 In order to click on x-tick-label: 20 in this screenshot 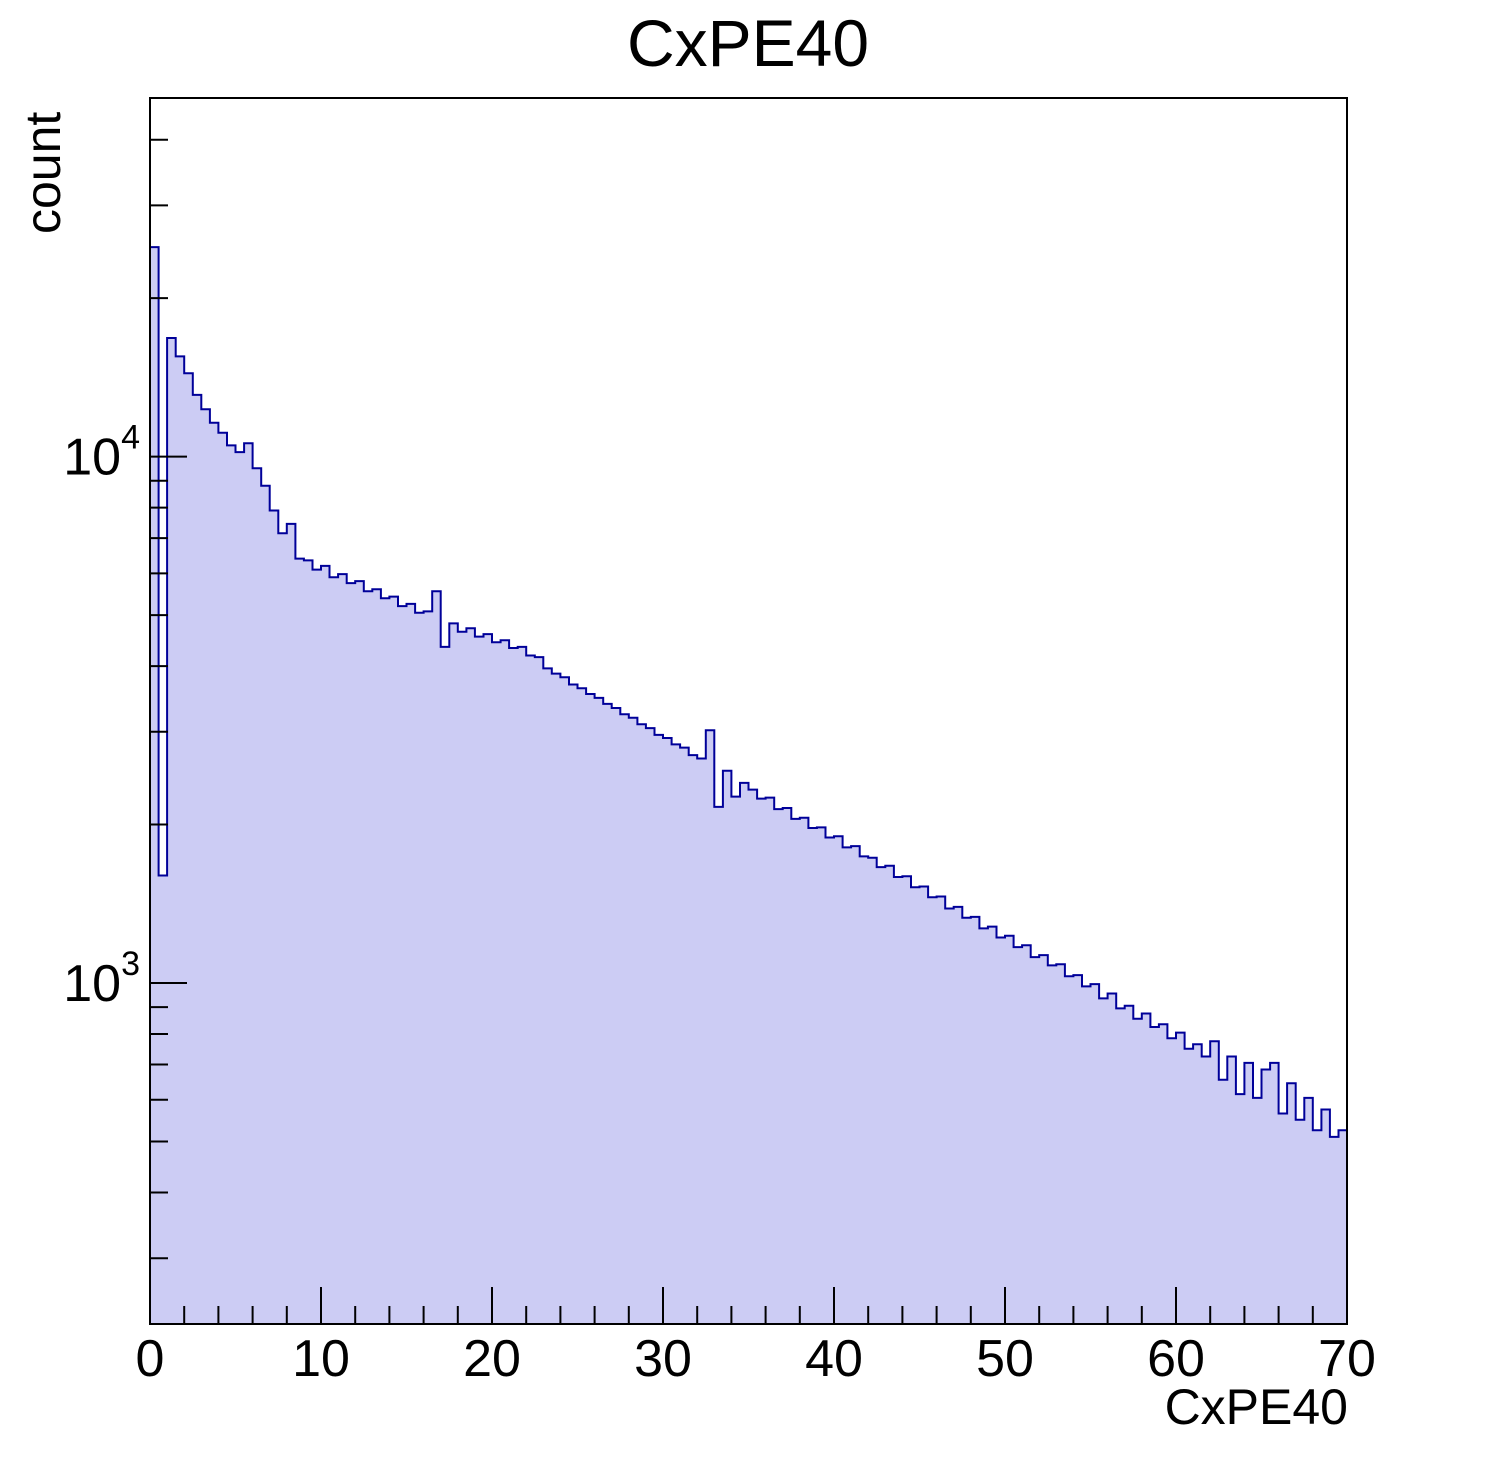, I will do `click(492, 1359)`.